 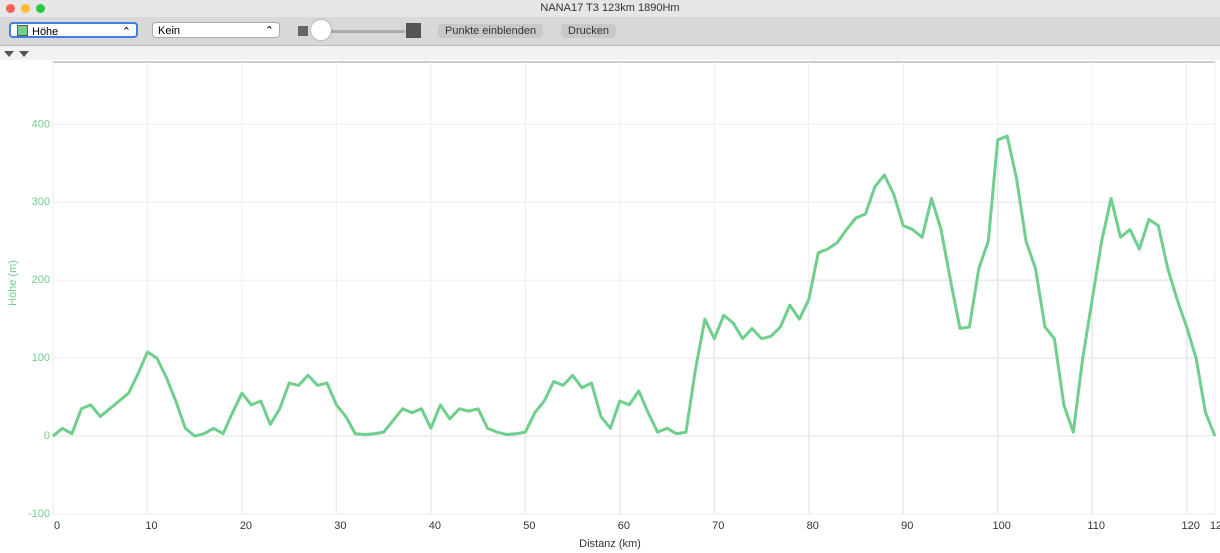 I want to click on x-tick-label: 40, so click(x=435, y=526).